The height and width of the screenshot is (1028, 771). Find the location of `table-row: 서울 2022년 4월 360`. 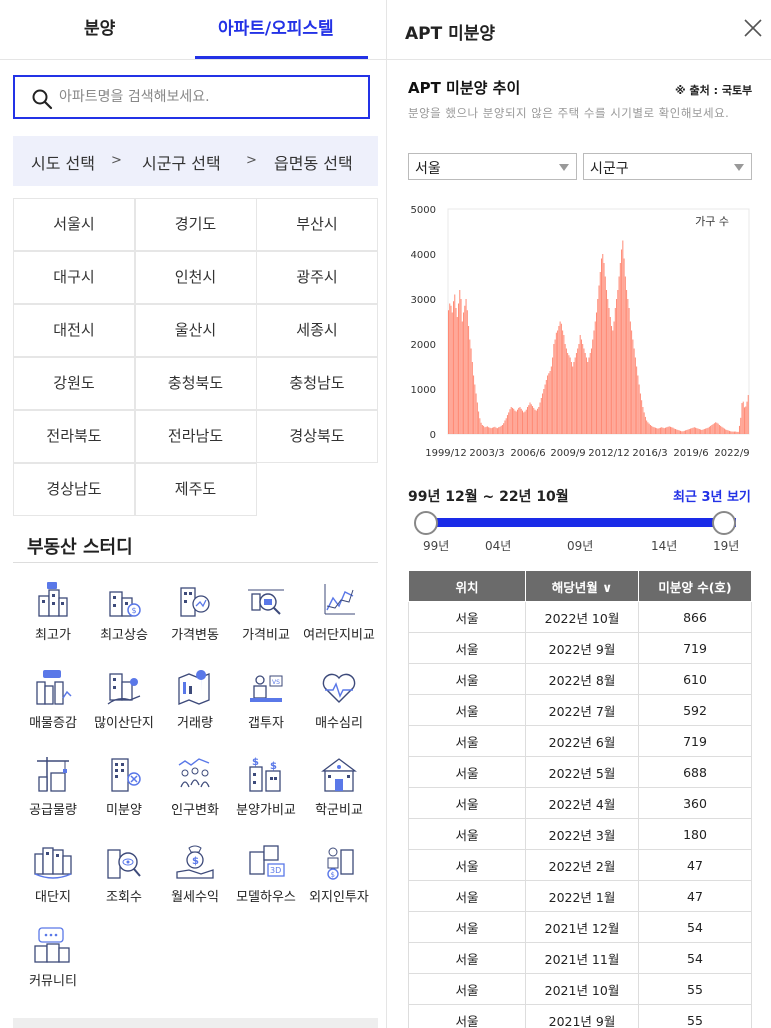

table-row: 서울 2022년 4월 360 is located at coordinates (580, 803).